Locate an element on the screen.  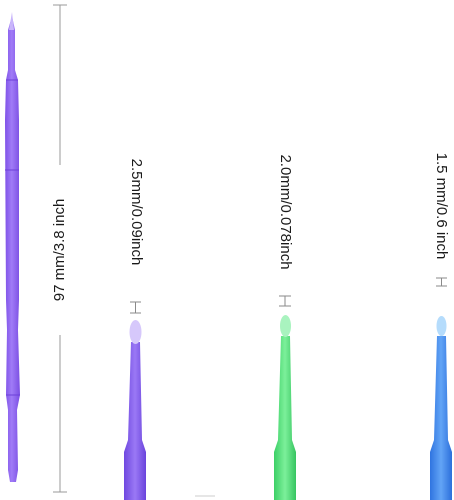
total-length-label: 97 mm/3.8 inch is located at coordinates (59, 250).